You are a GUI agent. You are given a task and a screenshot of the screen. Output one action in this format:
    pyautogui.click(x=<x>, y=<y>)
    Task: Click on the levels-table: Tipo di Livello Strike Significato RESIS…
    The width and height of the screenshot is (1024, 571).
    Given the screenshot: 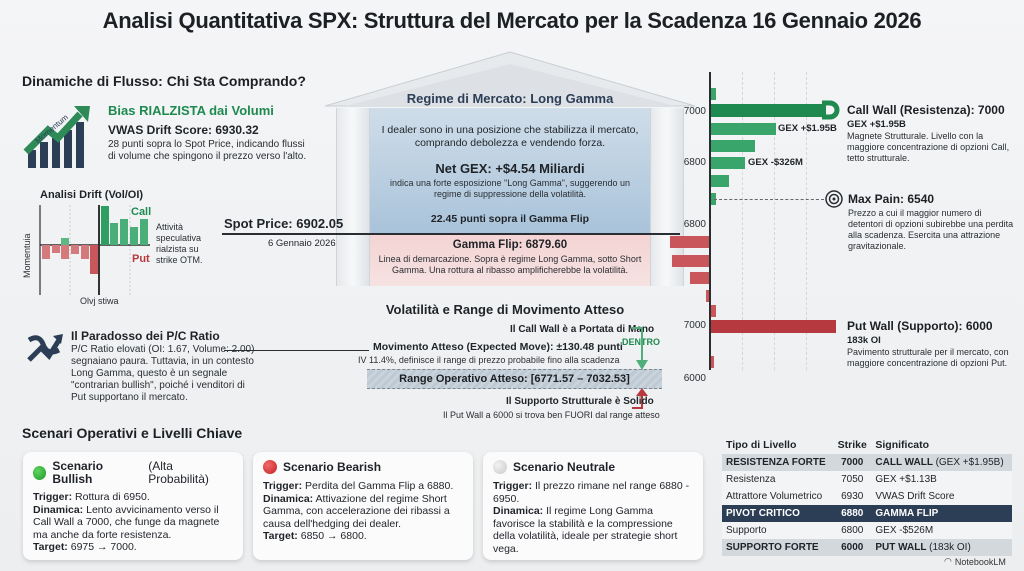 What is the action you would take?
    pyautogui.click(x=867, y=496)
    